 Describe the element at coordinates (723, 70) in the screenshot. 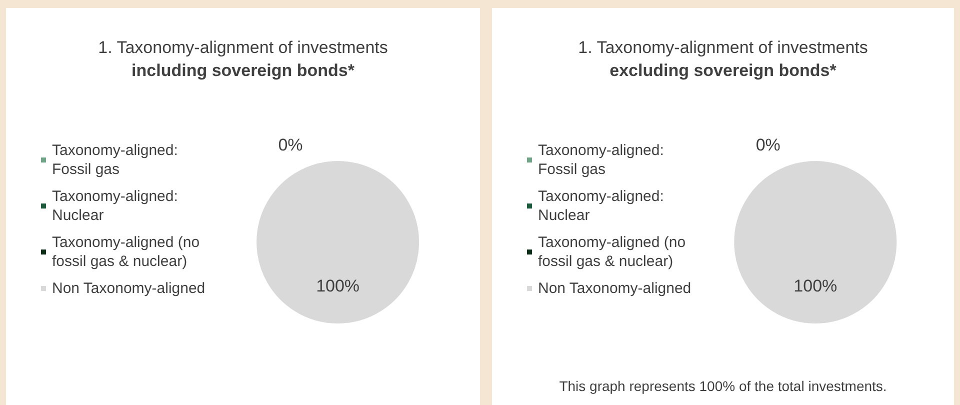

I see `chart-subtitle: excluding sovereign bonds*` at that location.